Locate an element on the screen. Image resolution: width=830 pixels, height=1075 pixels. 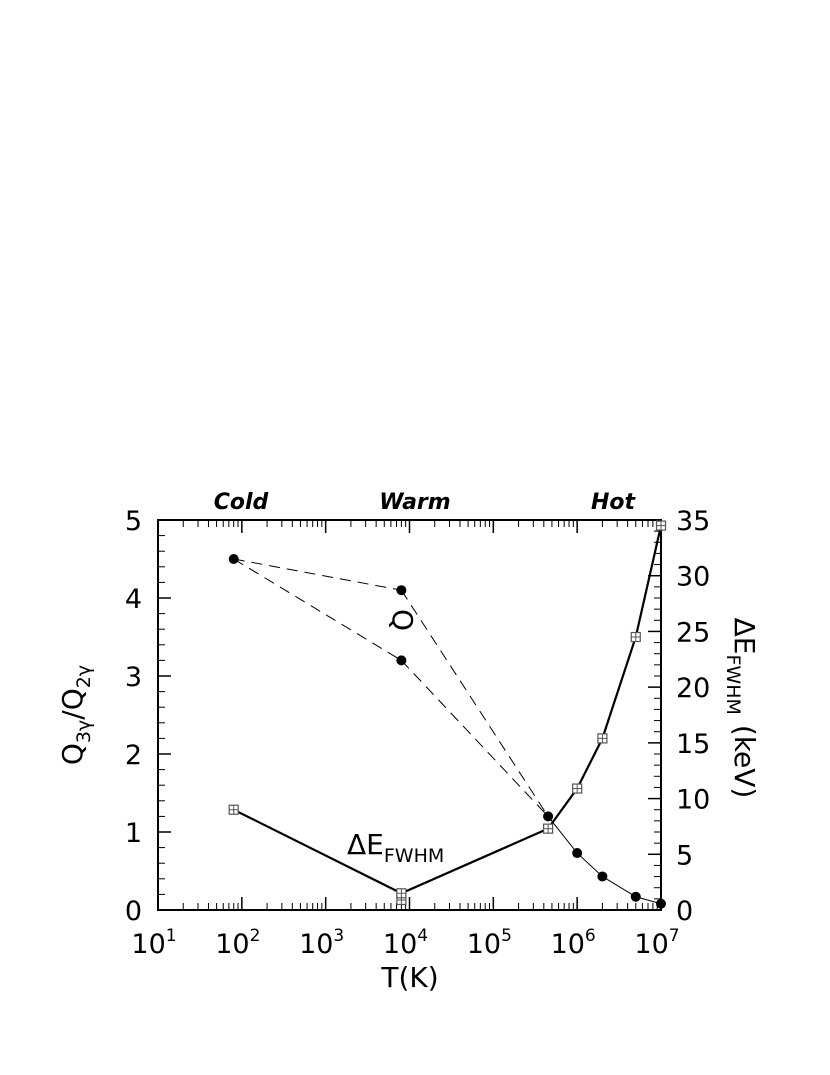
y-left-axis-title: Q3γ/Q2γ is located at coordinates (75, 715).